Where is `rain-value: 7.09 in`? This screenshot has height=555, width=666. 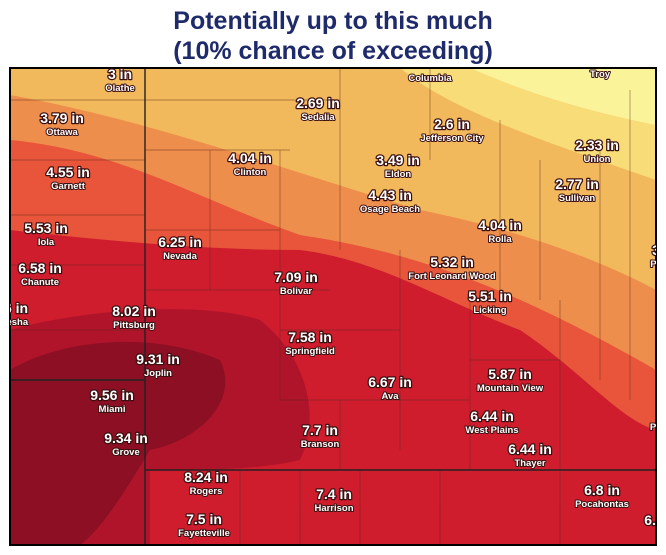
rain-value: 7.09 in is located at coordinates (296, 277).